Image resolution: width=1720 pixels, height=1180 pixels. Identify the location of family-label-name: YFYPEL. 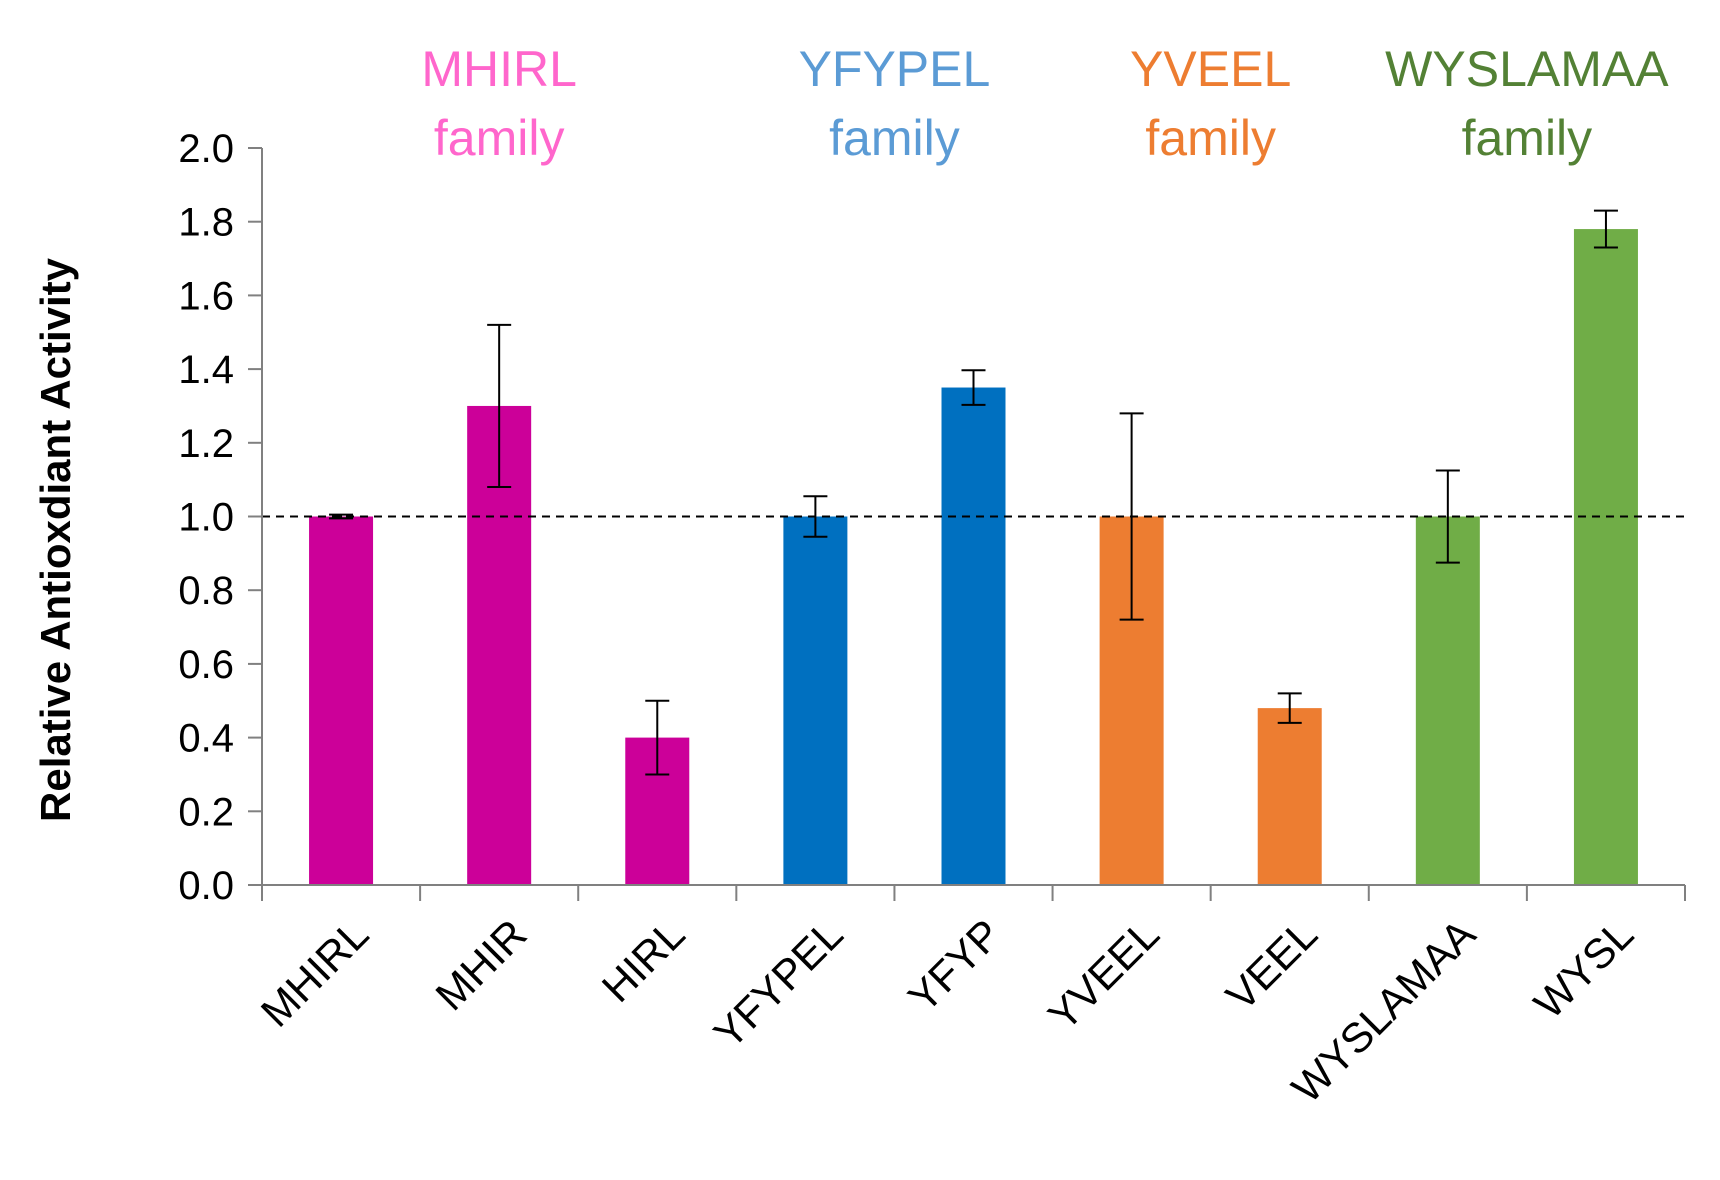
(895, 69).